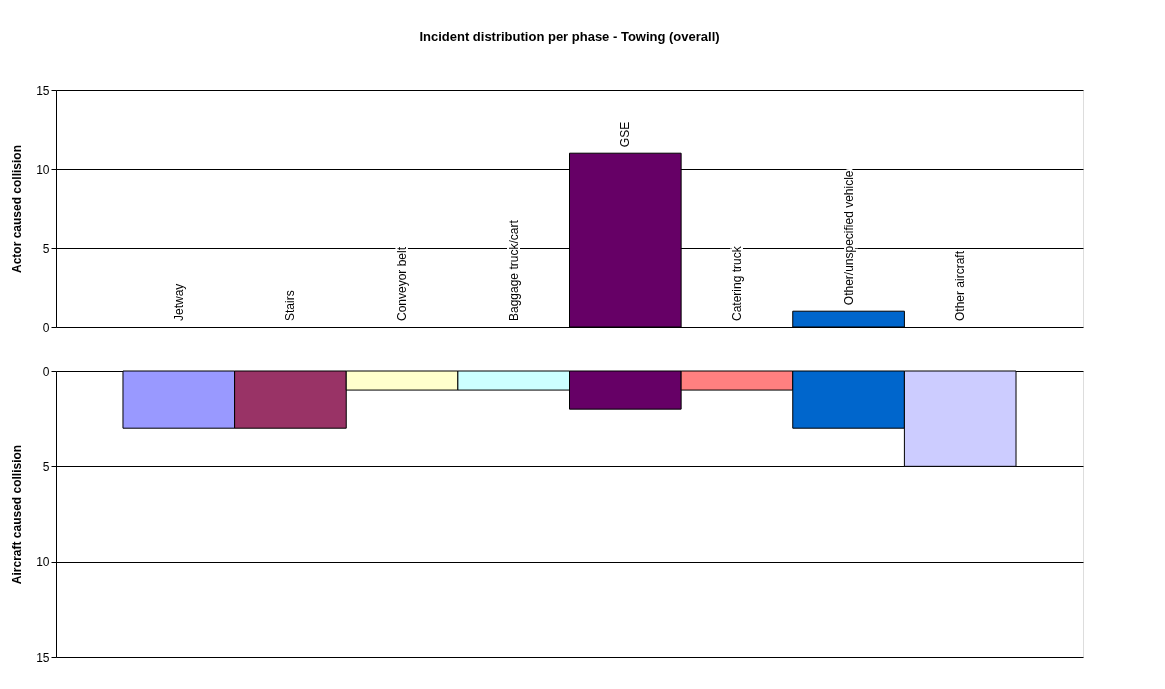 This screenshot has height=689, width=1165. What do you see at coordinates (402, 283) in the screenshot?
I see `x-tick-label: Conveyor belt` at bounding box center [402, 283].